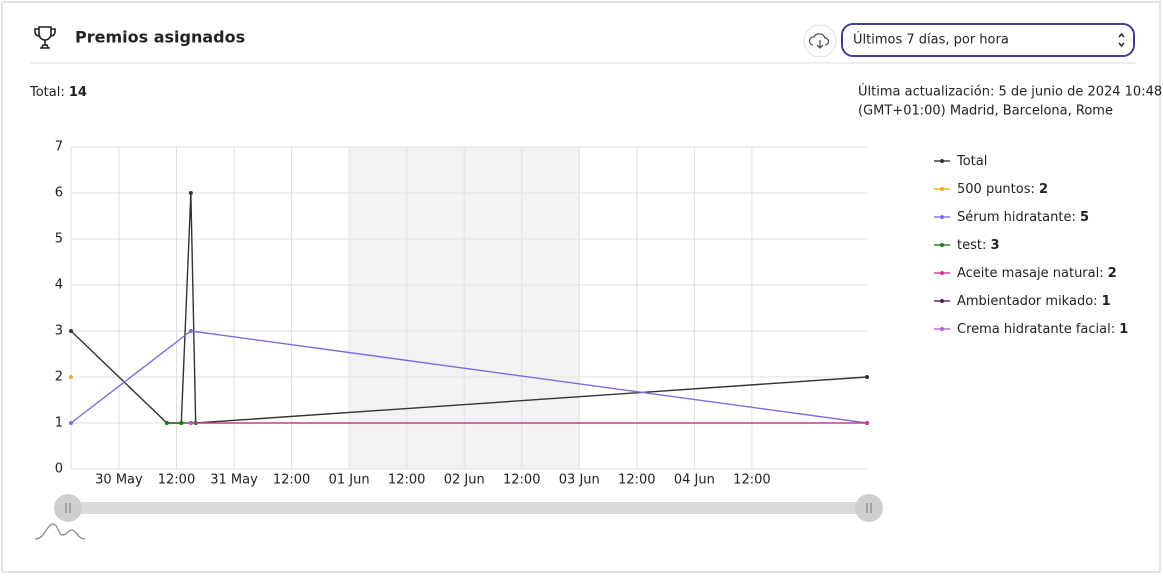  Describe the element at coordinates (59, 147) in the screenshot. I see `y-tick-label: 7` at that location.